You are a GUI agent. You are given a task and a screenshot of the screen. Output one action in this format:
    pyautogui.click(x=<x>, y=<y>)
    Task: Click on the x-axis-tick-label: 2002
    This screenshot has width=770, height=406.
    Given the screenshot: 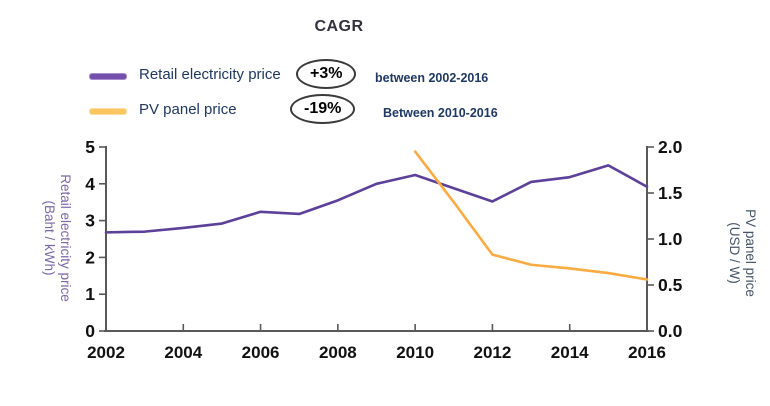 What is the action you would take?
    pyautogui.click(x=106, y=352)
    